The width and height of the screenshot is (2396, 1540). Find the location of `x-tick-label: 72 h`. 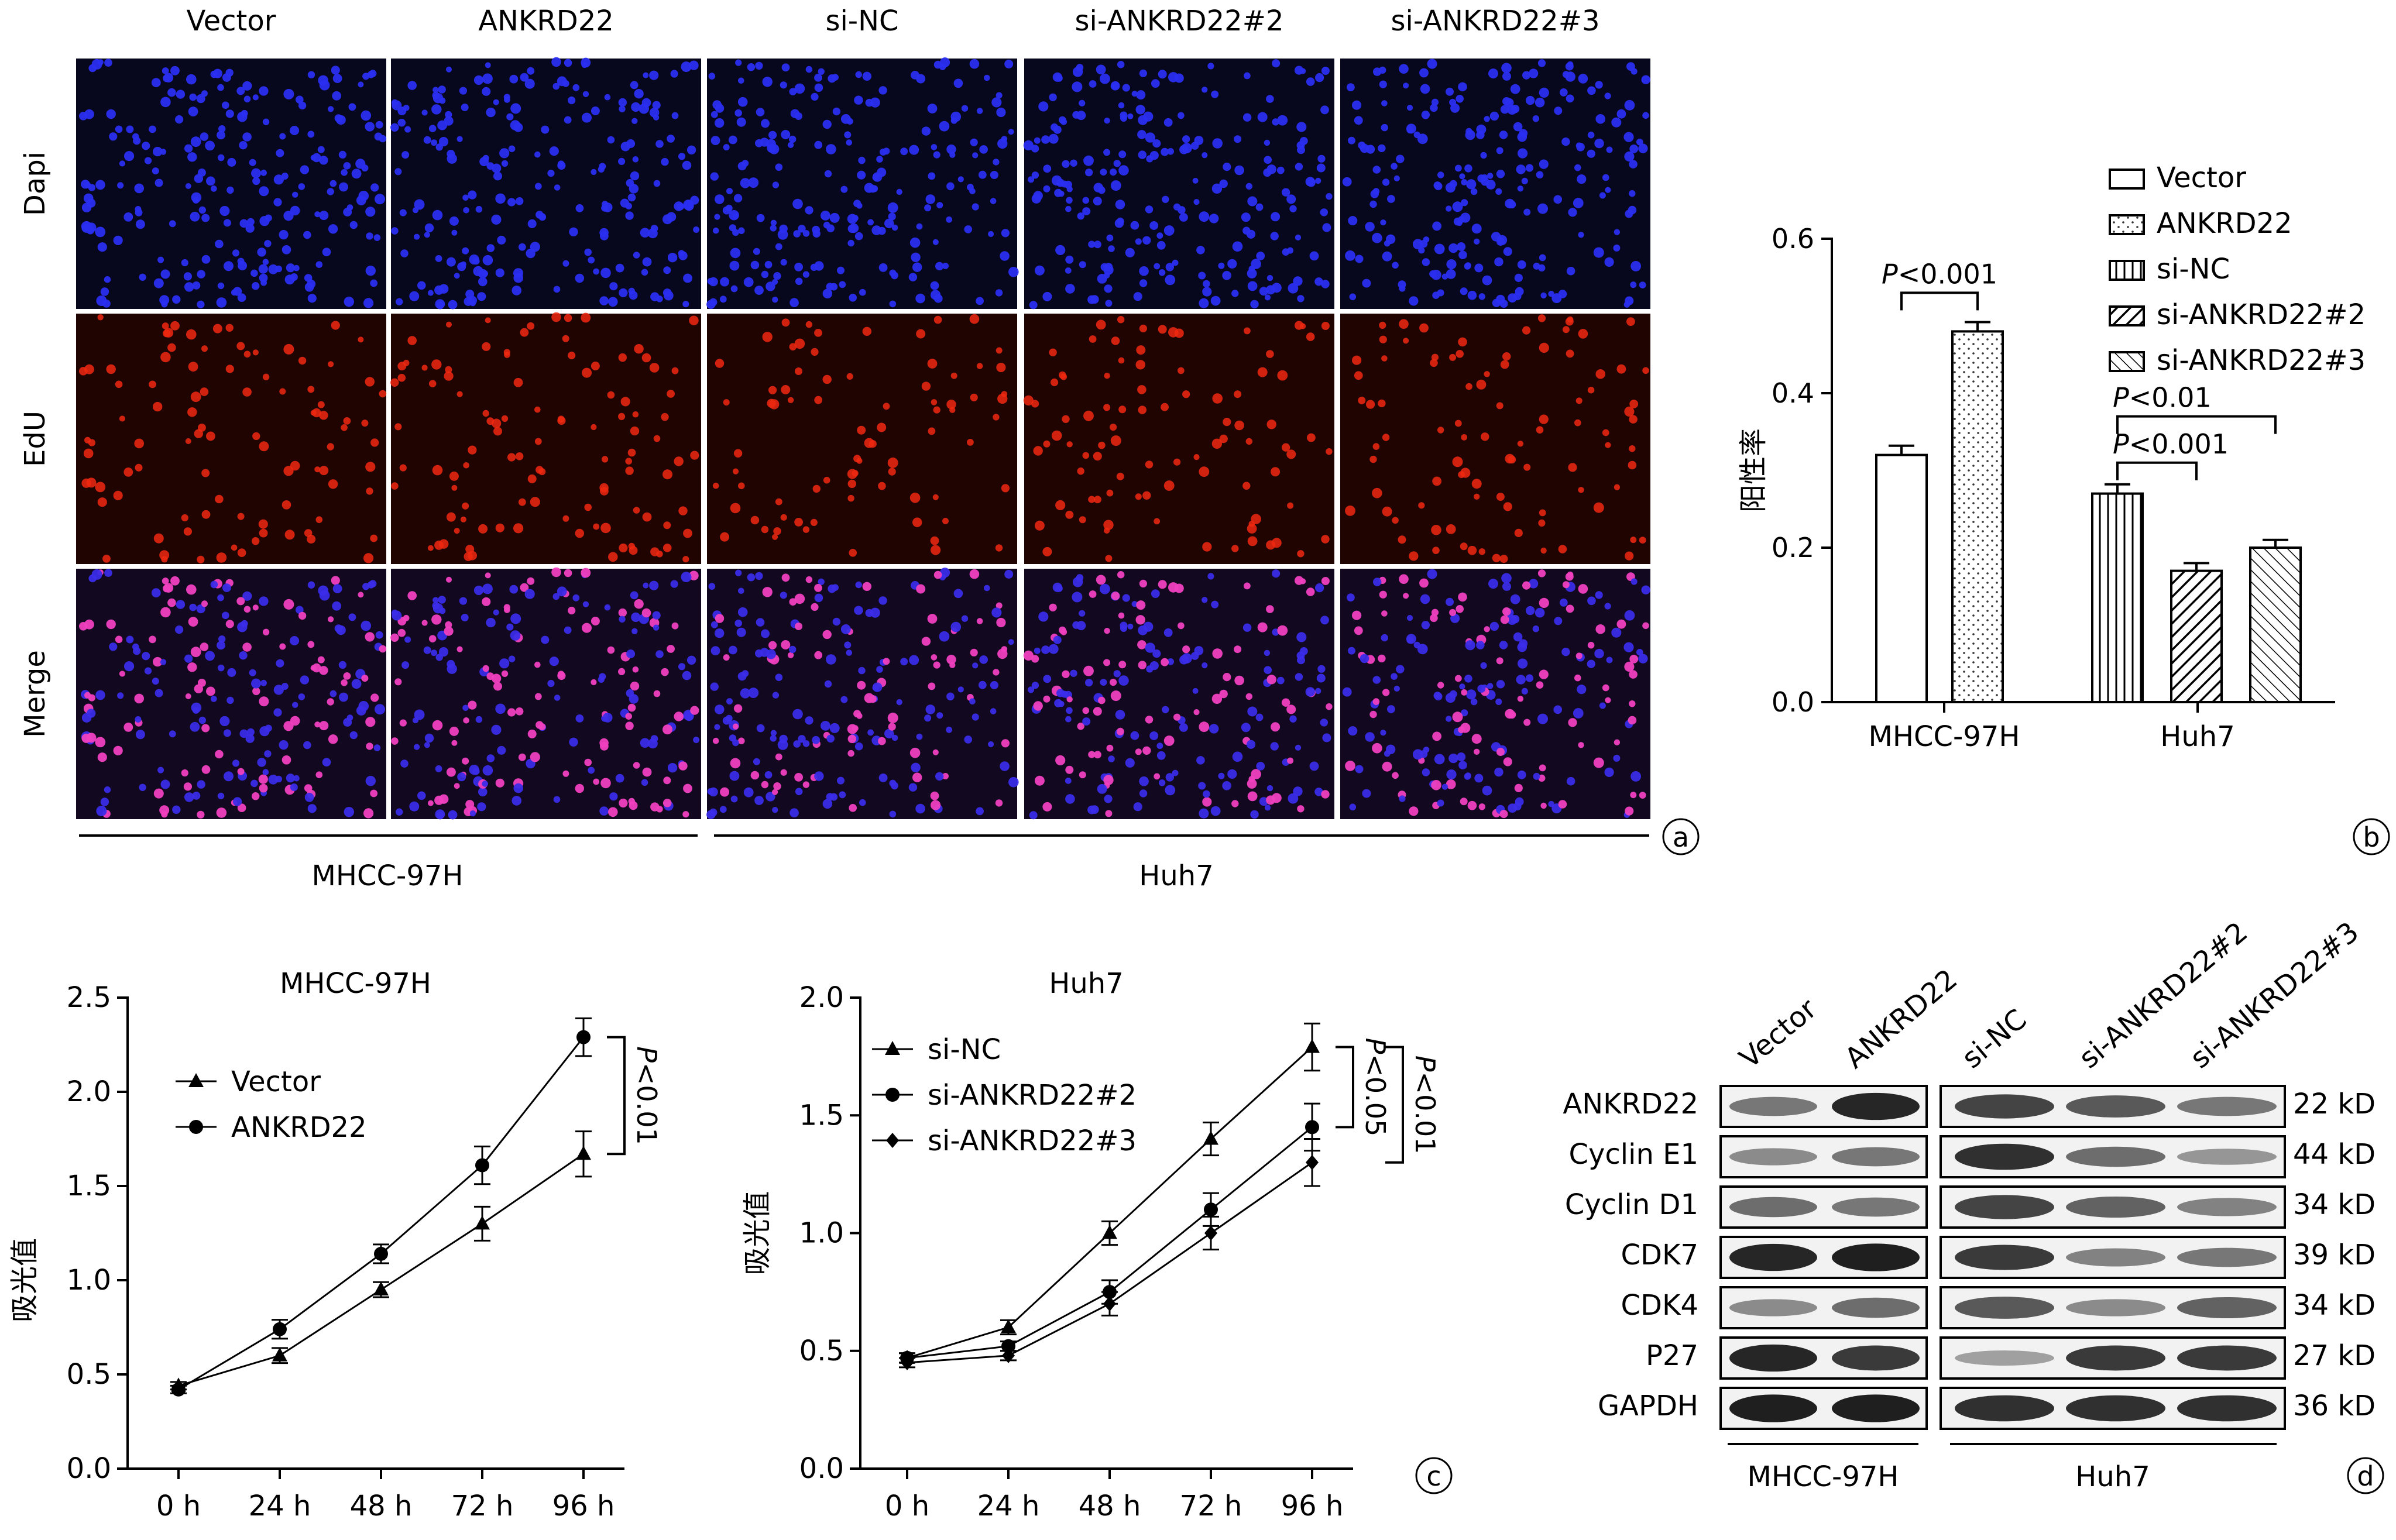

x-tick-label: 72 h is located at coordinates (483, 1506).